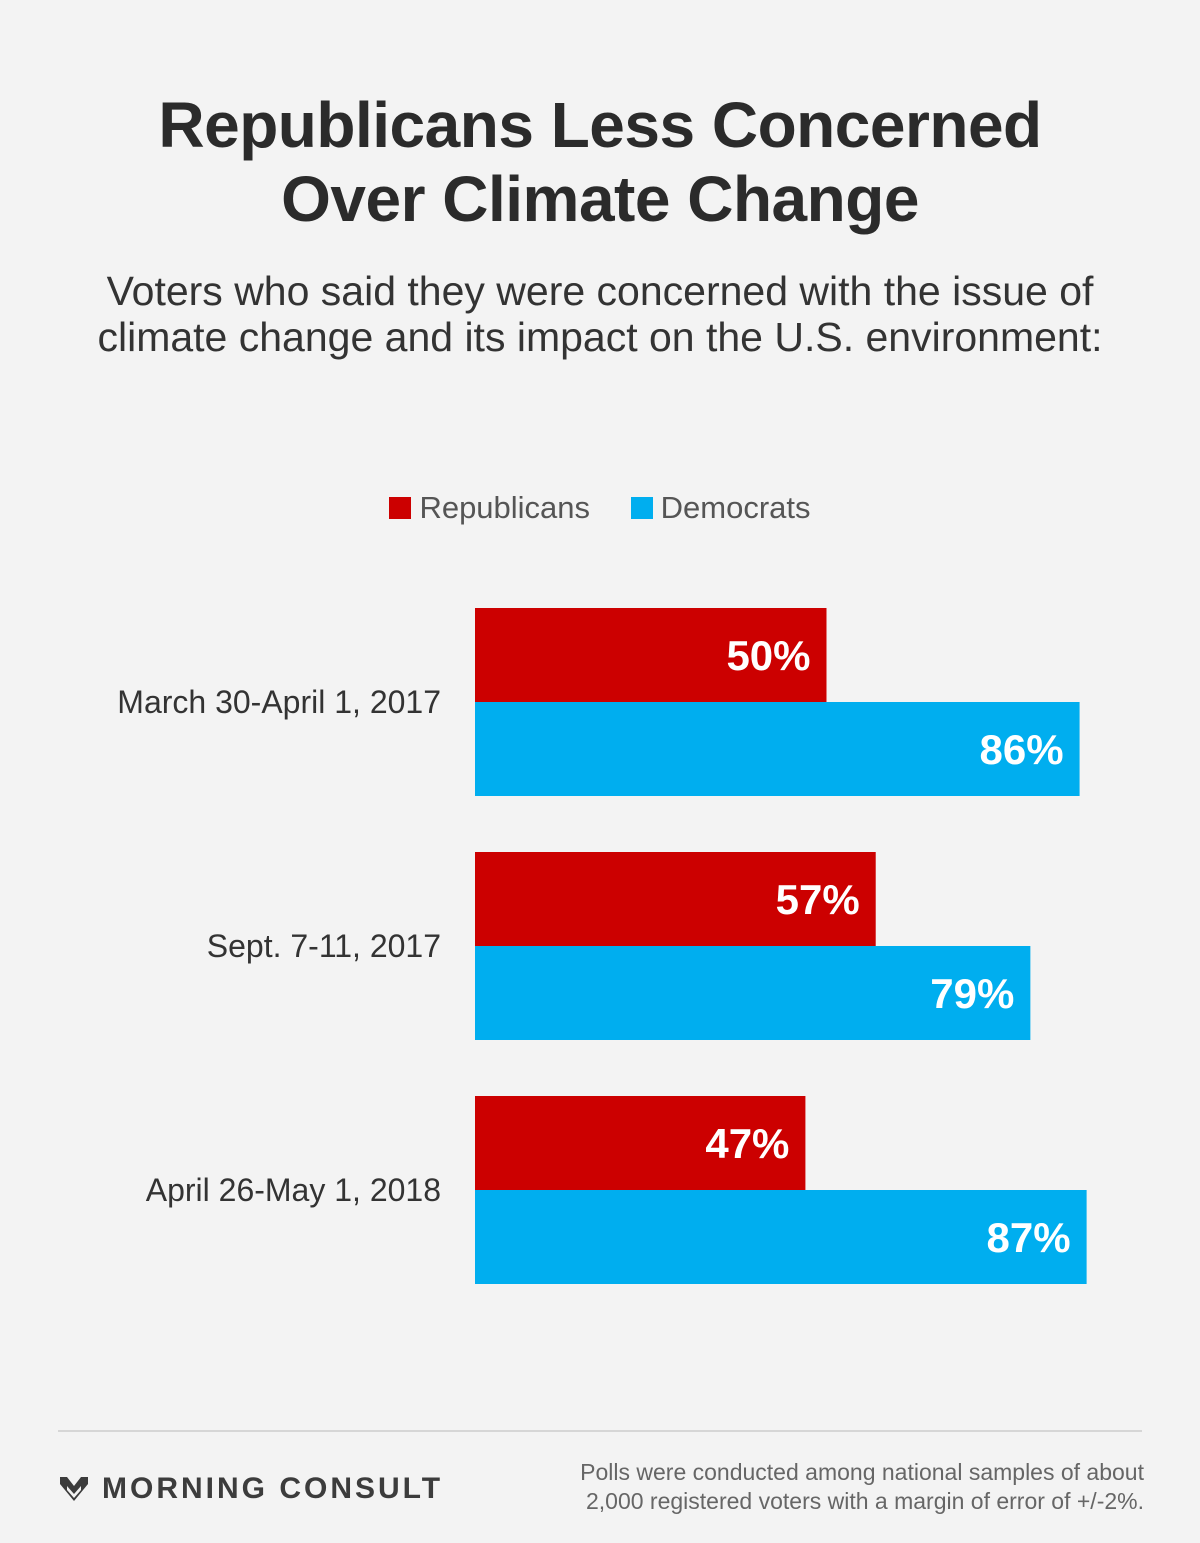 The height and width of the screenshot is (1543, 1200). Describe the element at coordinates (74, 1489) in the screenshot. I see `morning-consult-chevron-icon` at that location.